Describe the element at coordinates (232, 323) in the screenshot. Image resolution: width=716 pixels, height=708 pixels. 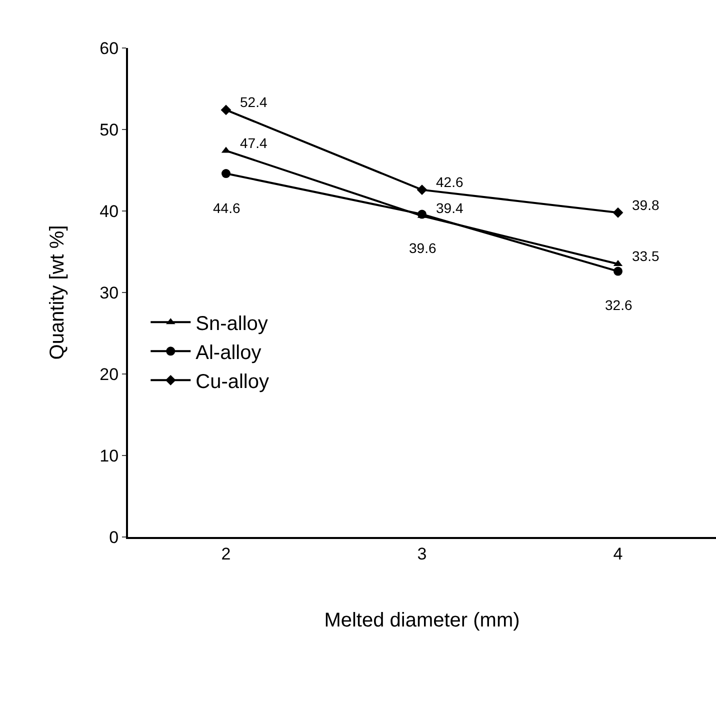
I see `legend-label: Sn-alloy` at that location.